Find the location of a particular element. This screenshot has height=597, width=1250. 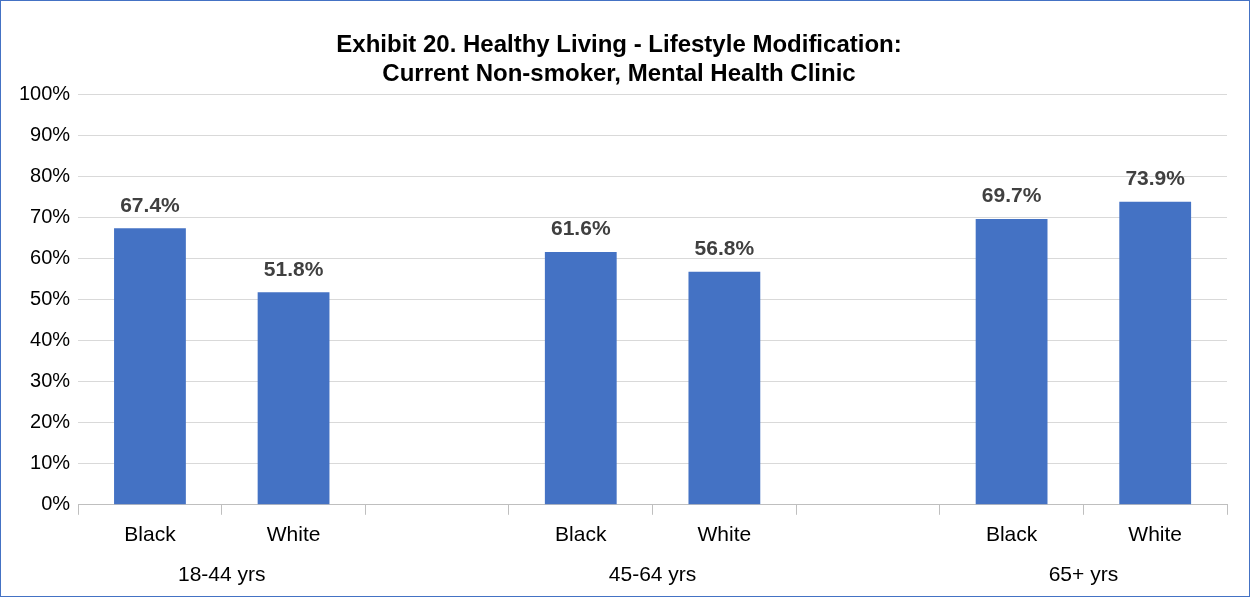

data-label: 67.4% is located at coordinates (150, 204).